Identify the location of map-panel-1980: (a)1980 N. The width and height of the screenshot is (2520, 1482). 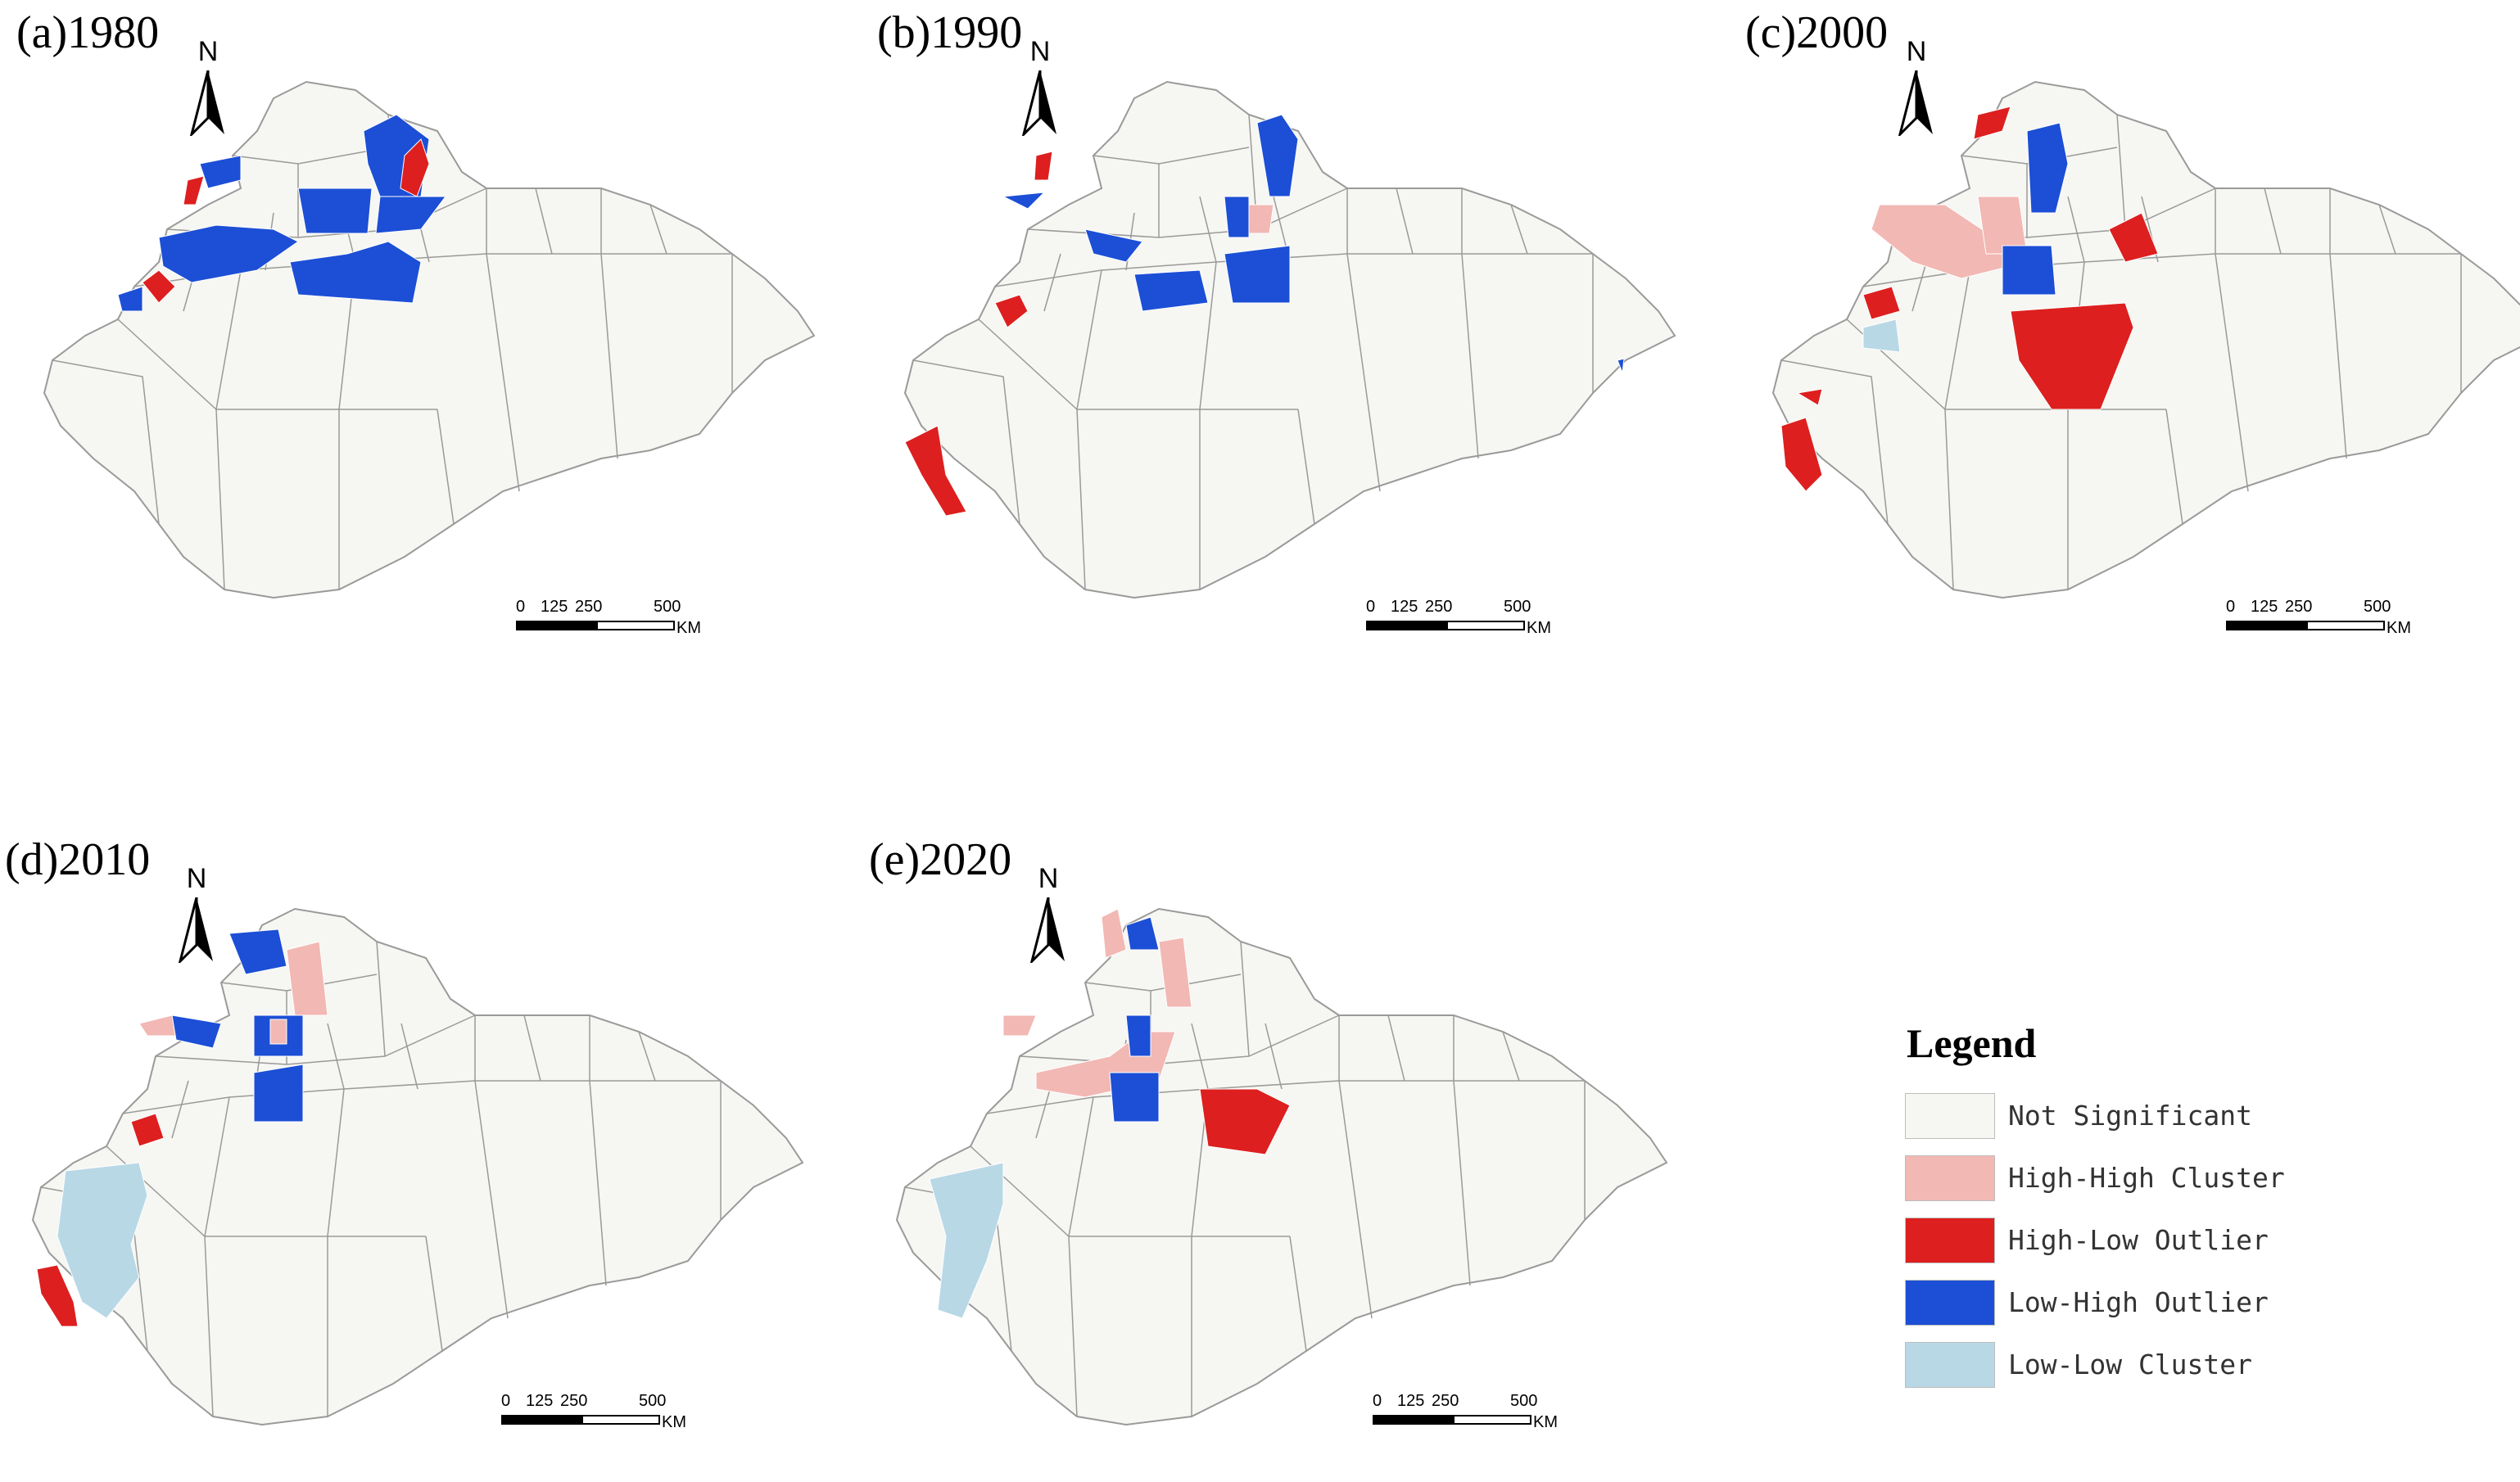
(437, 328).